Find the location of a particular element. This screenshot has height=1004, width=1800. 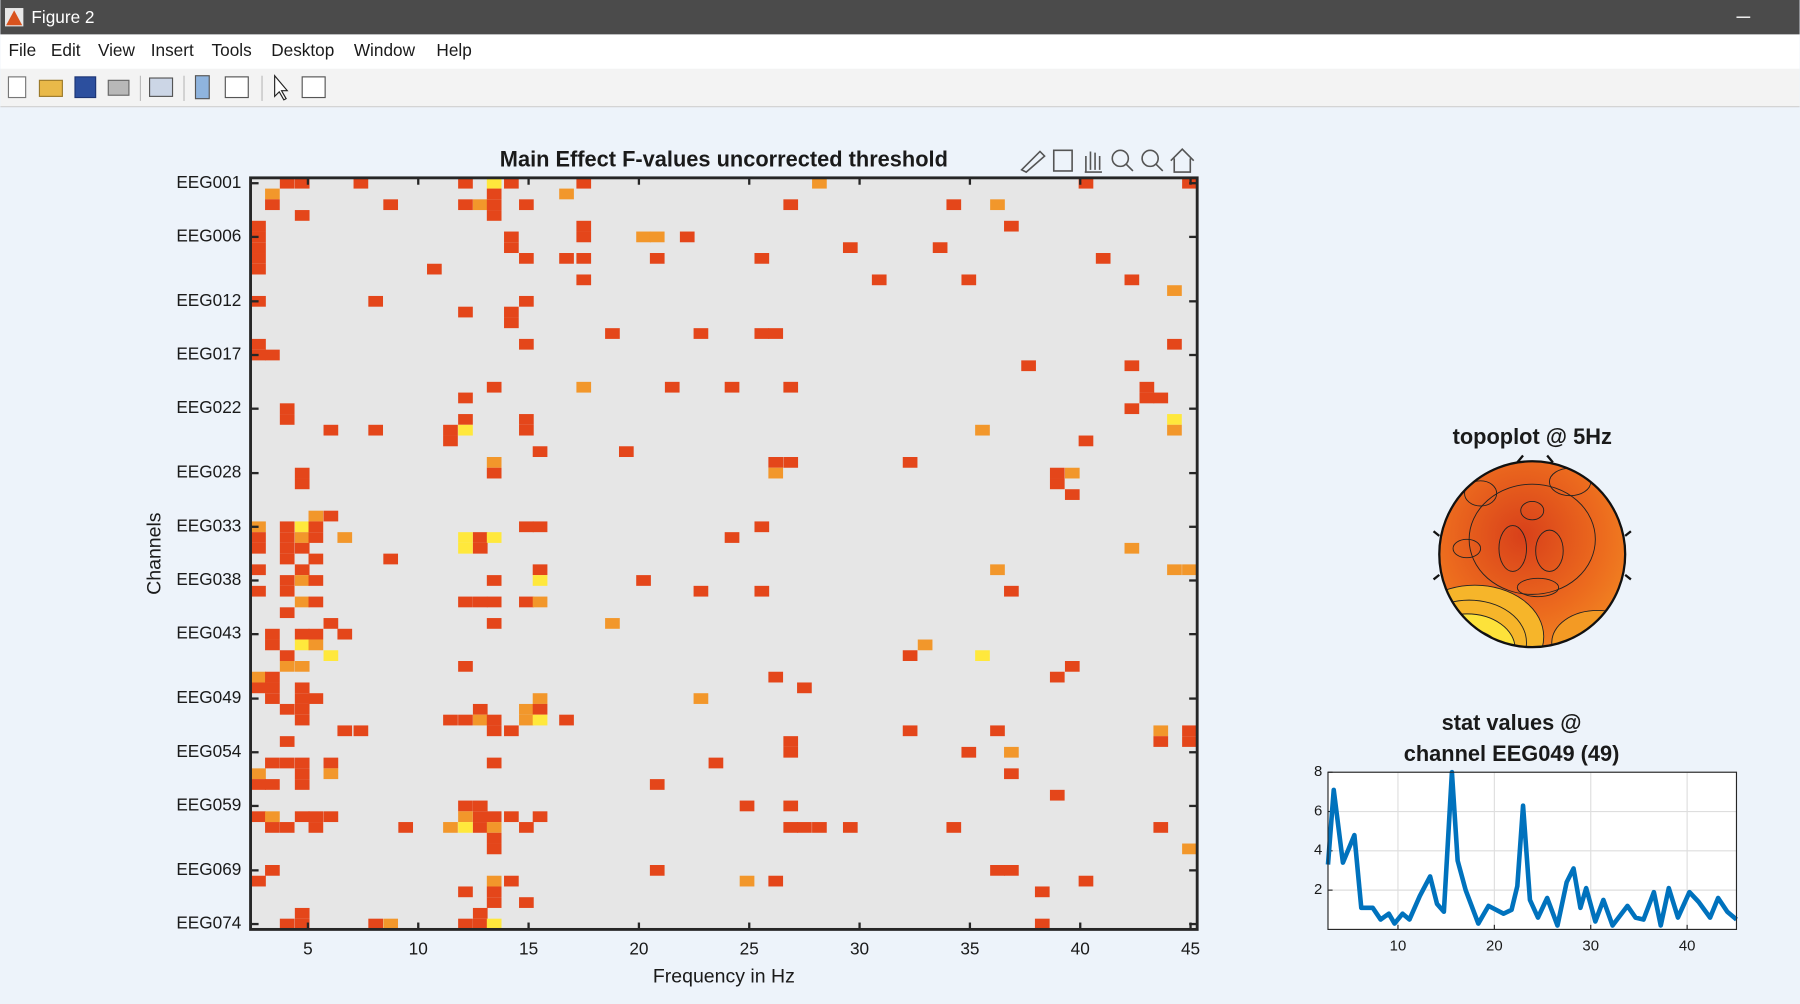

legend-button is located at coordinates (236, 87).